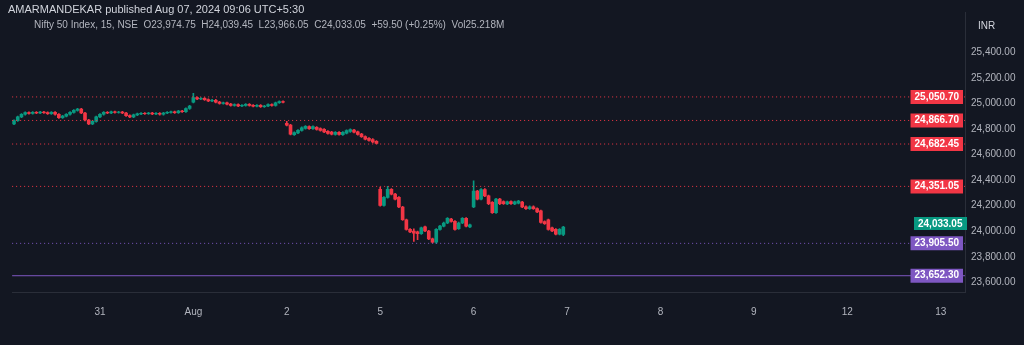  Describe the element at coordinates (193, 311) in the screenshot. I see `x-tick-label: Aug` at that location.